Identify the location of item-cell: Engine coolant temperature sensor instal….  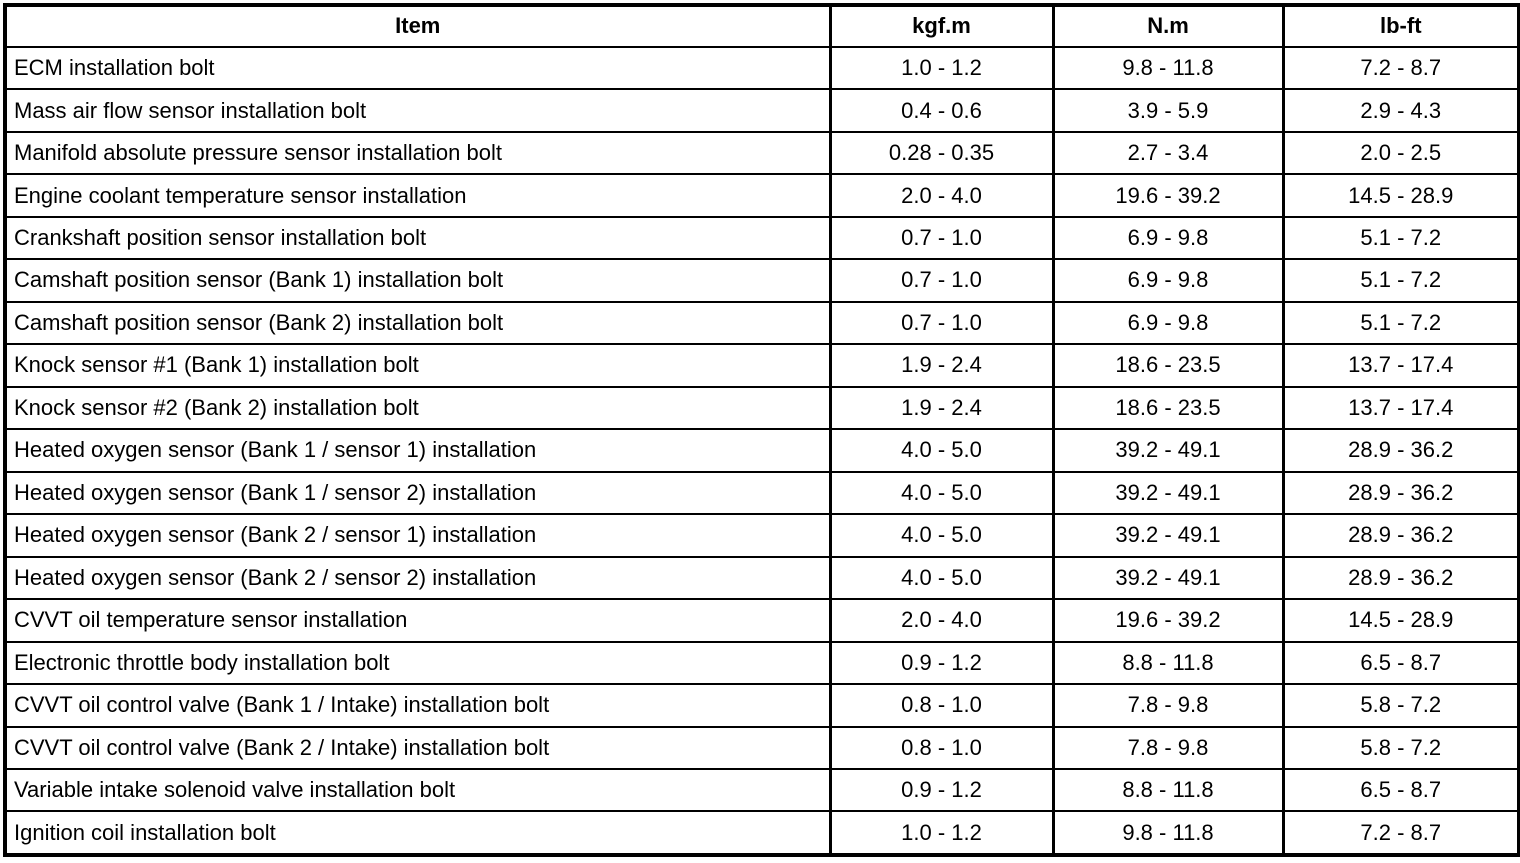
(417, 195).